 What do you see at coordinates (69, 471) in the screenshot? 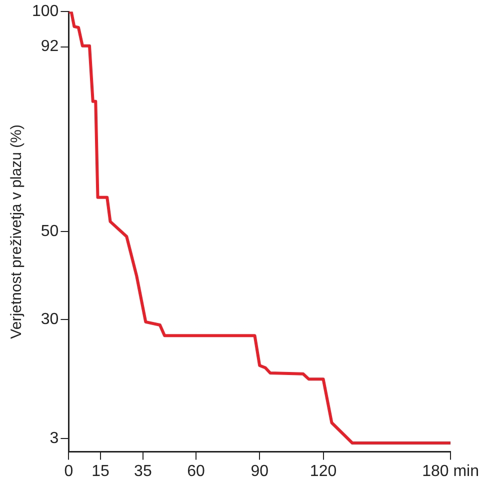
I see `x-tick-label: 0` at bounding box center [69, 471].